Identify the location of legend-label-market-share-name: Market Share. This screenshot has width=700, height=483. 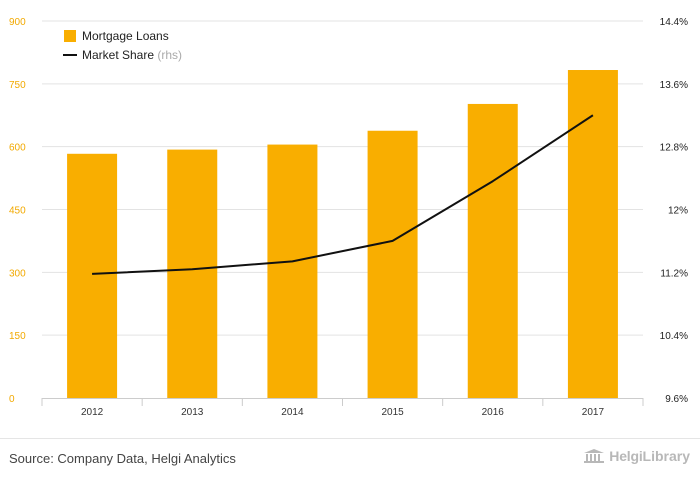
(119, 55).